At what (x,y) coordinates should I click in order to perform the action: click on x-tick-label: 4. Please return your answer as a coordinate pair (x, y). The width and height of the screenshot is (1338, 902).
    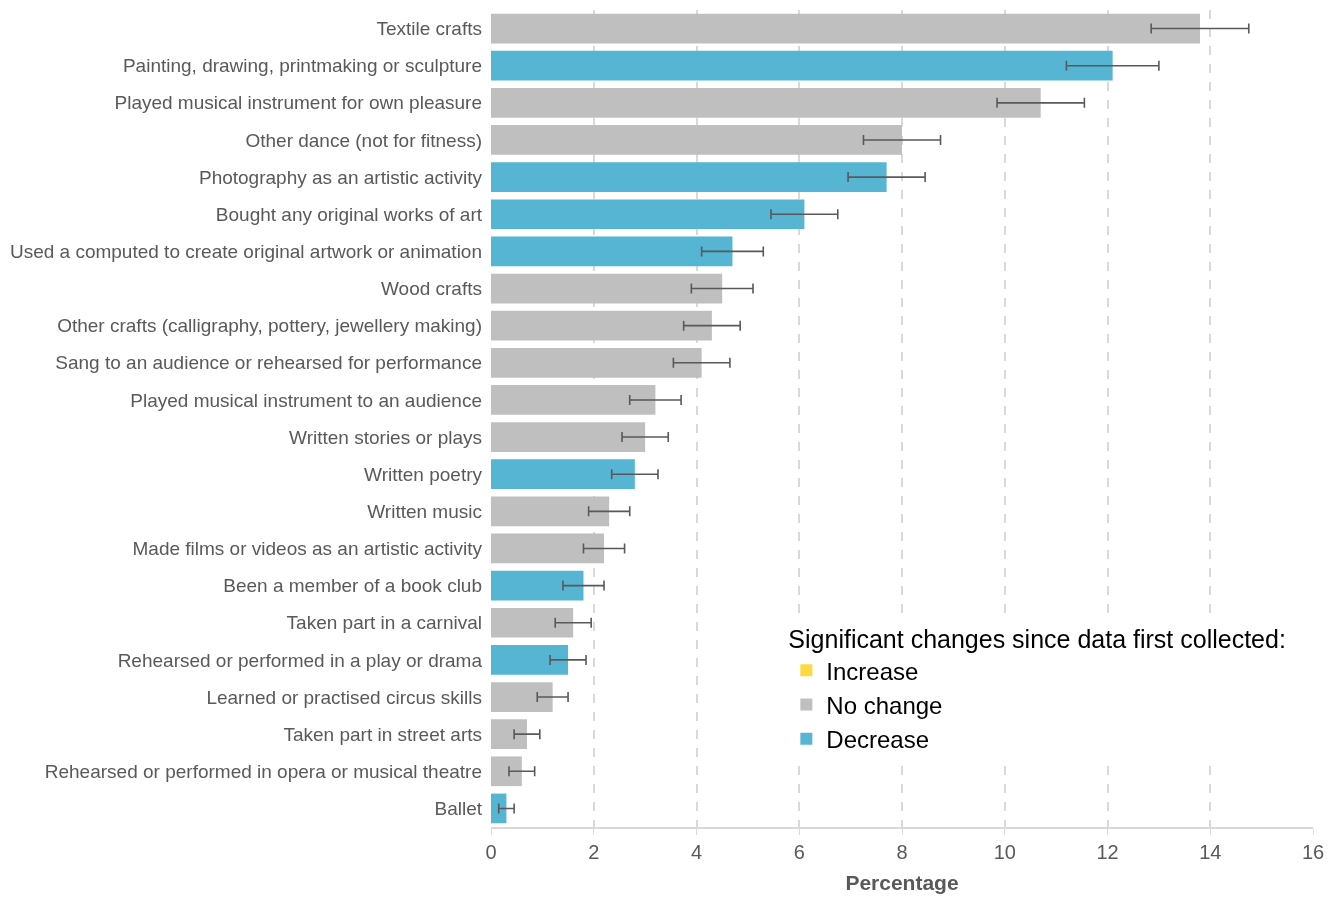
    Looking at the image, I should click on (696, 851).